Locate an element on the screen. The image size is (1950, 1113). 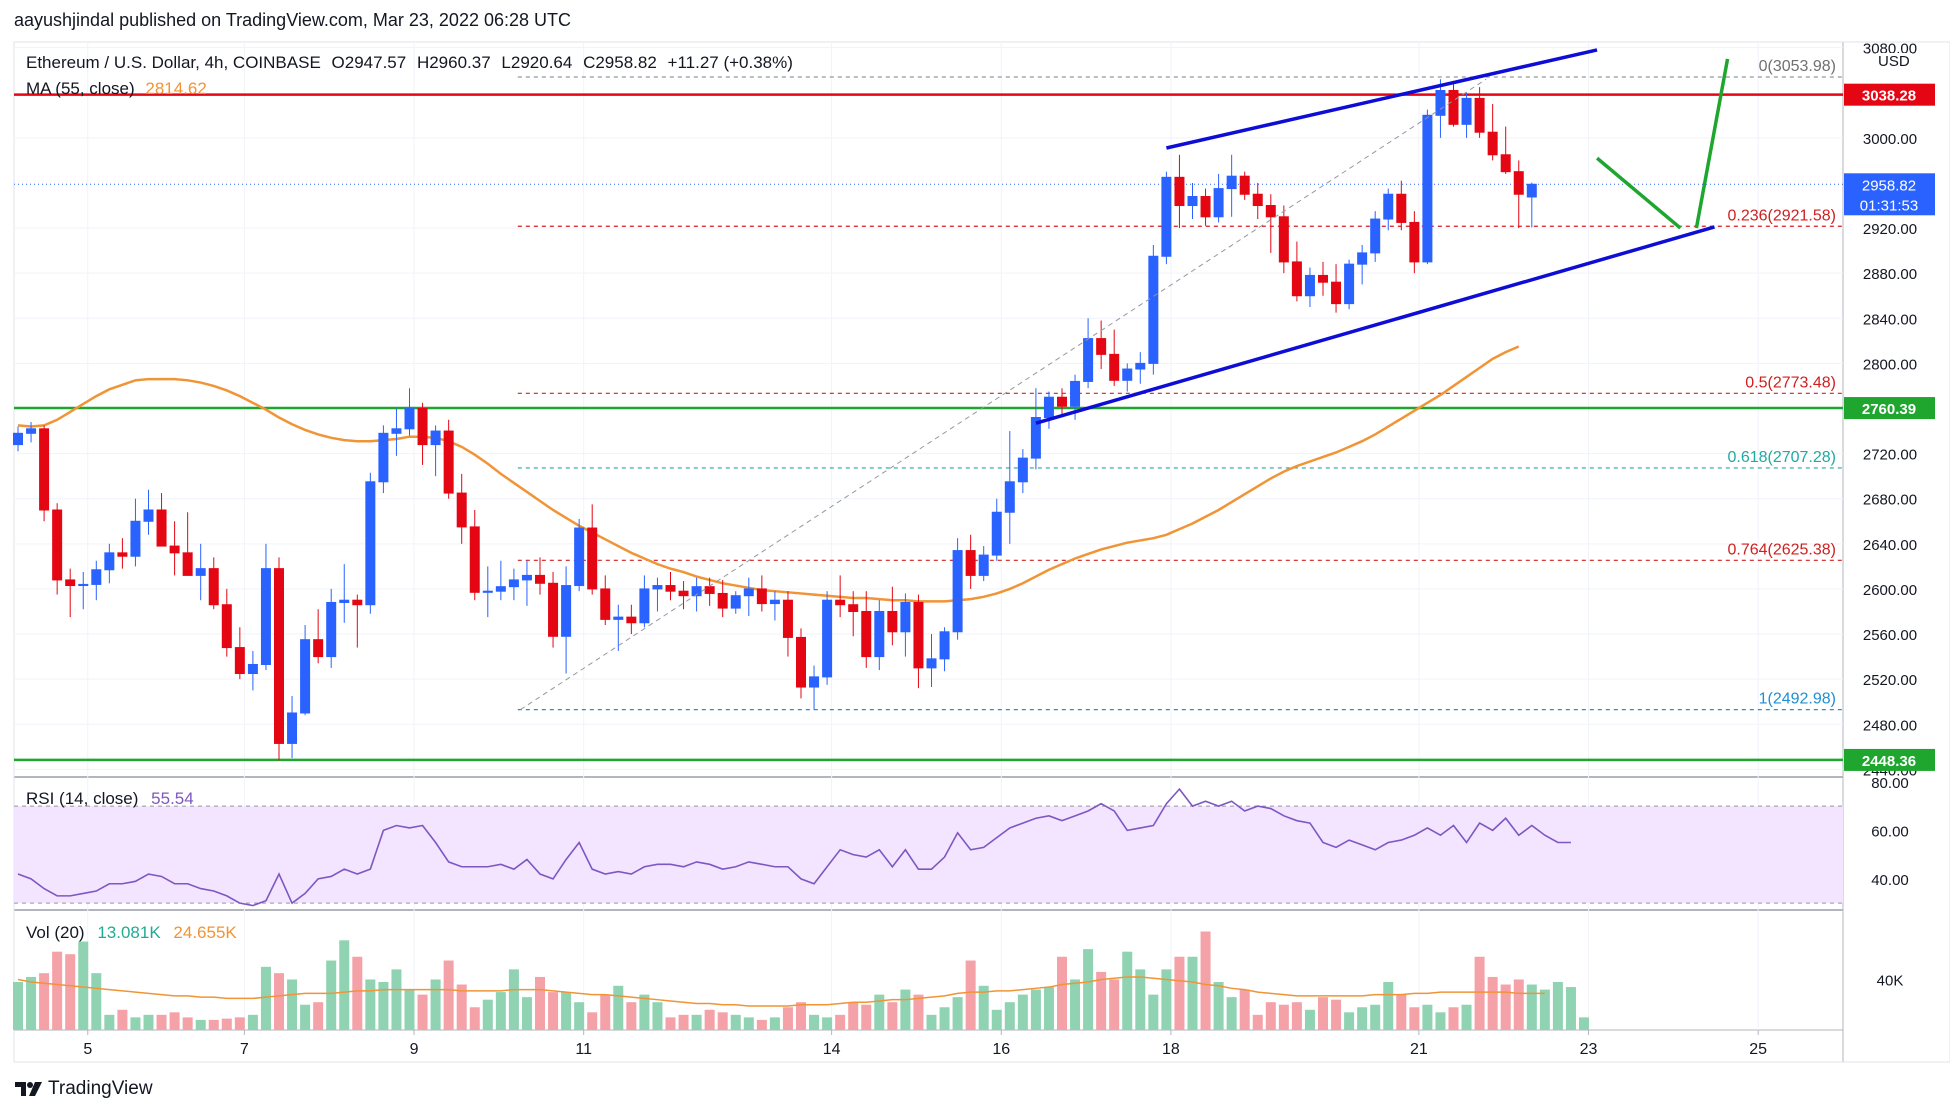
rsi-legend: RSI (14, close) 55.54 is located at coordinates (110, 799).